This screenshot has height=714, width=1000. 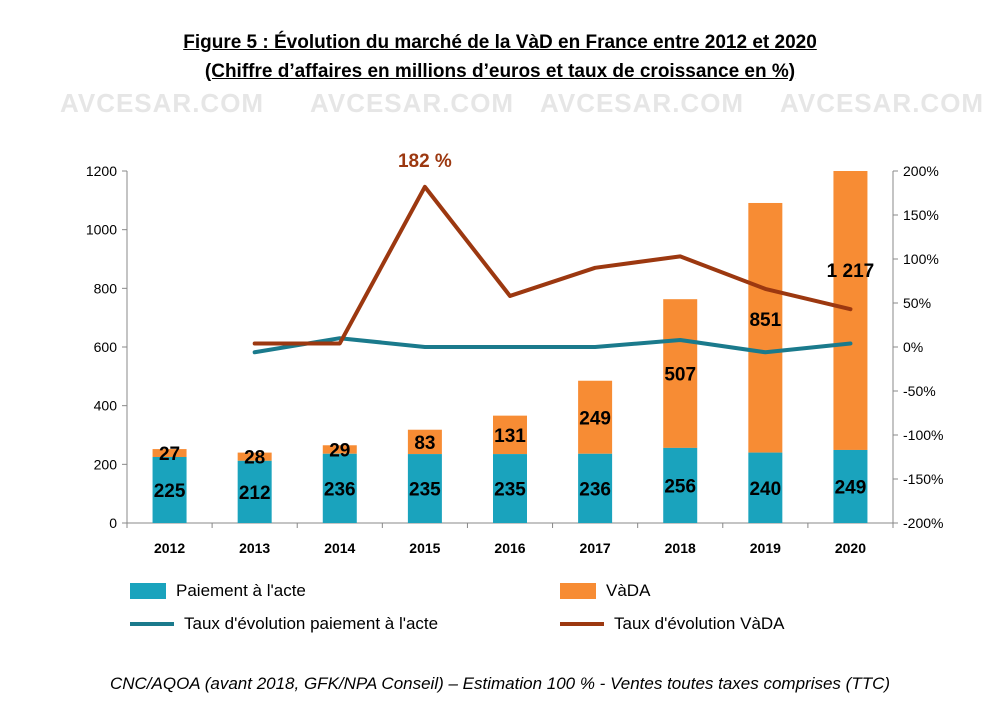 I want to click on legend-item-vada: VàDA, so click(x=605, y=591).